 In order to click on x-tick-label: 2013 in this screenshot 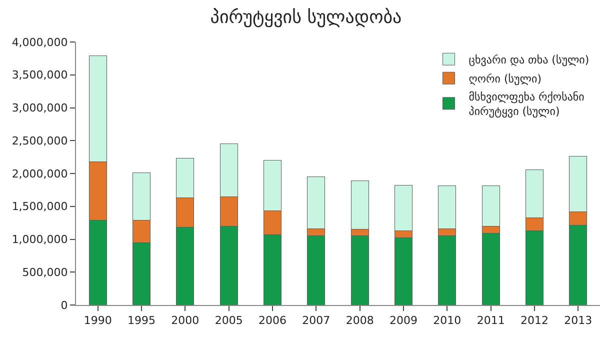, I will do `click(578, 321)`.